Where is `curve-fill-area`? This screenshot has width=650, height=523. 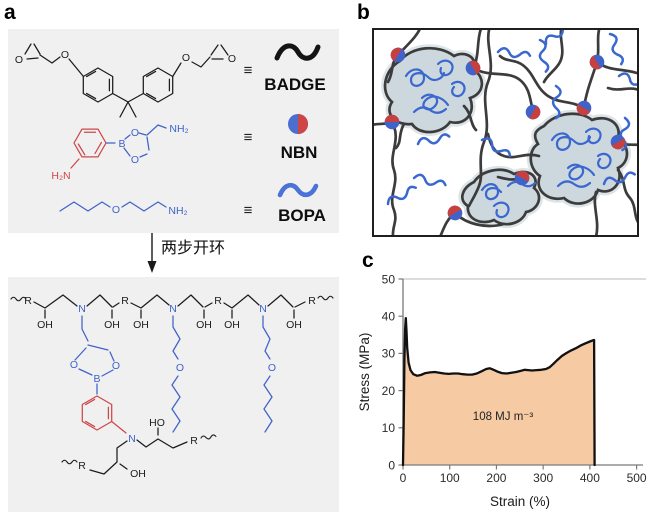
curve-fill-area is located at coordinates (499, 391).